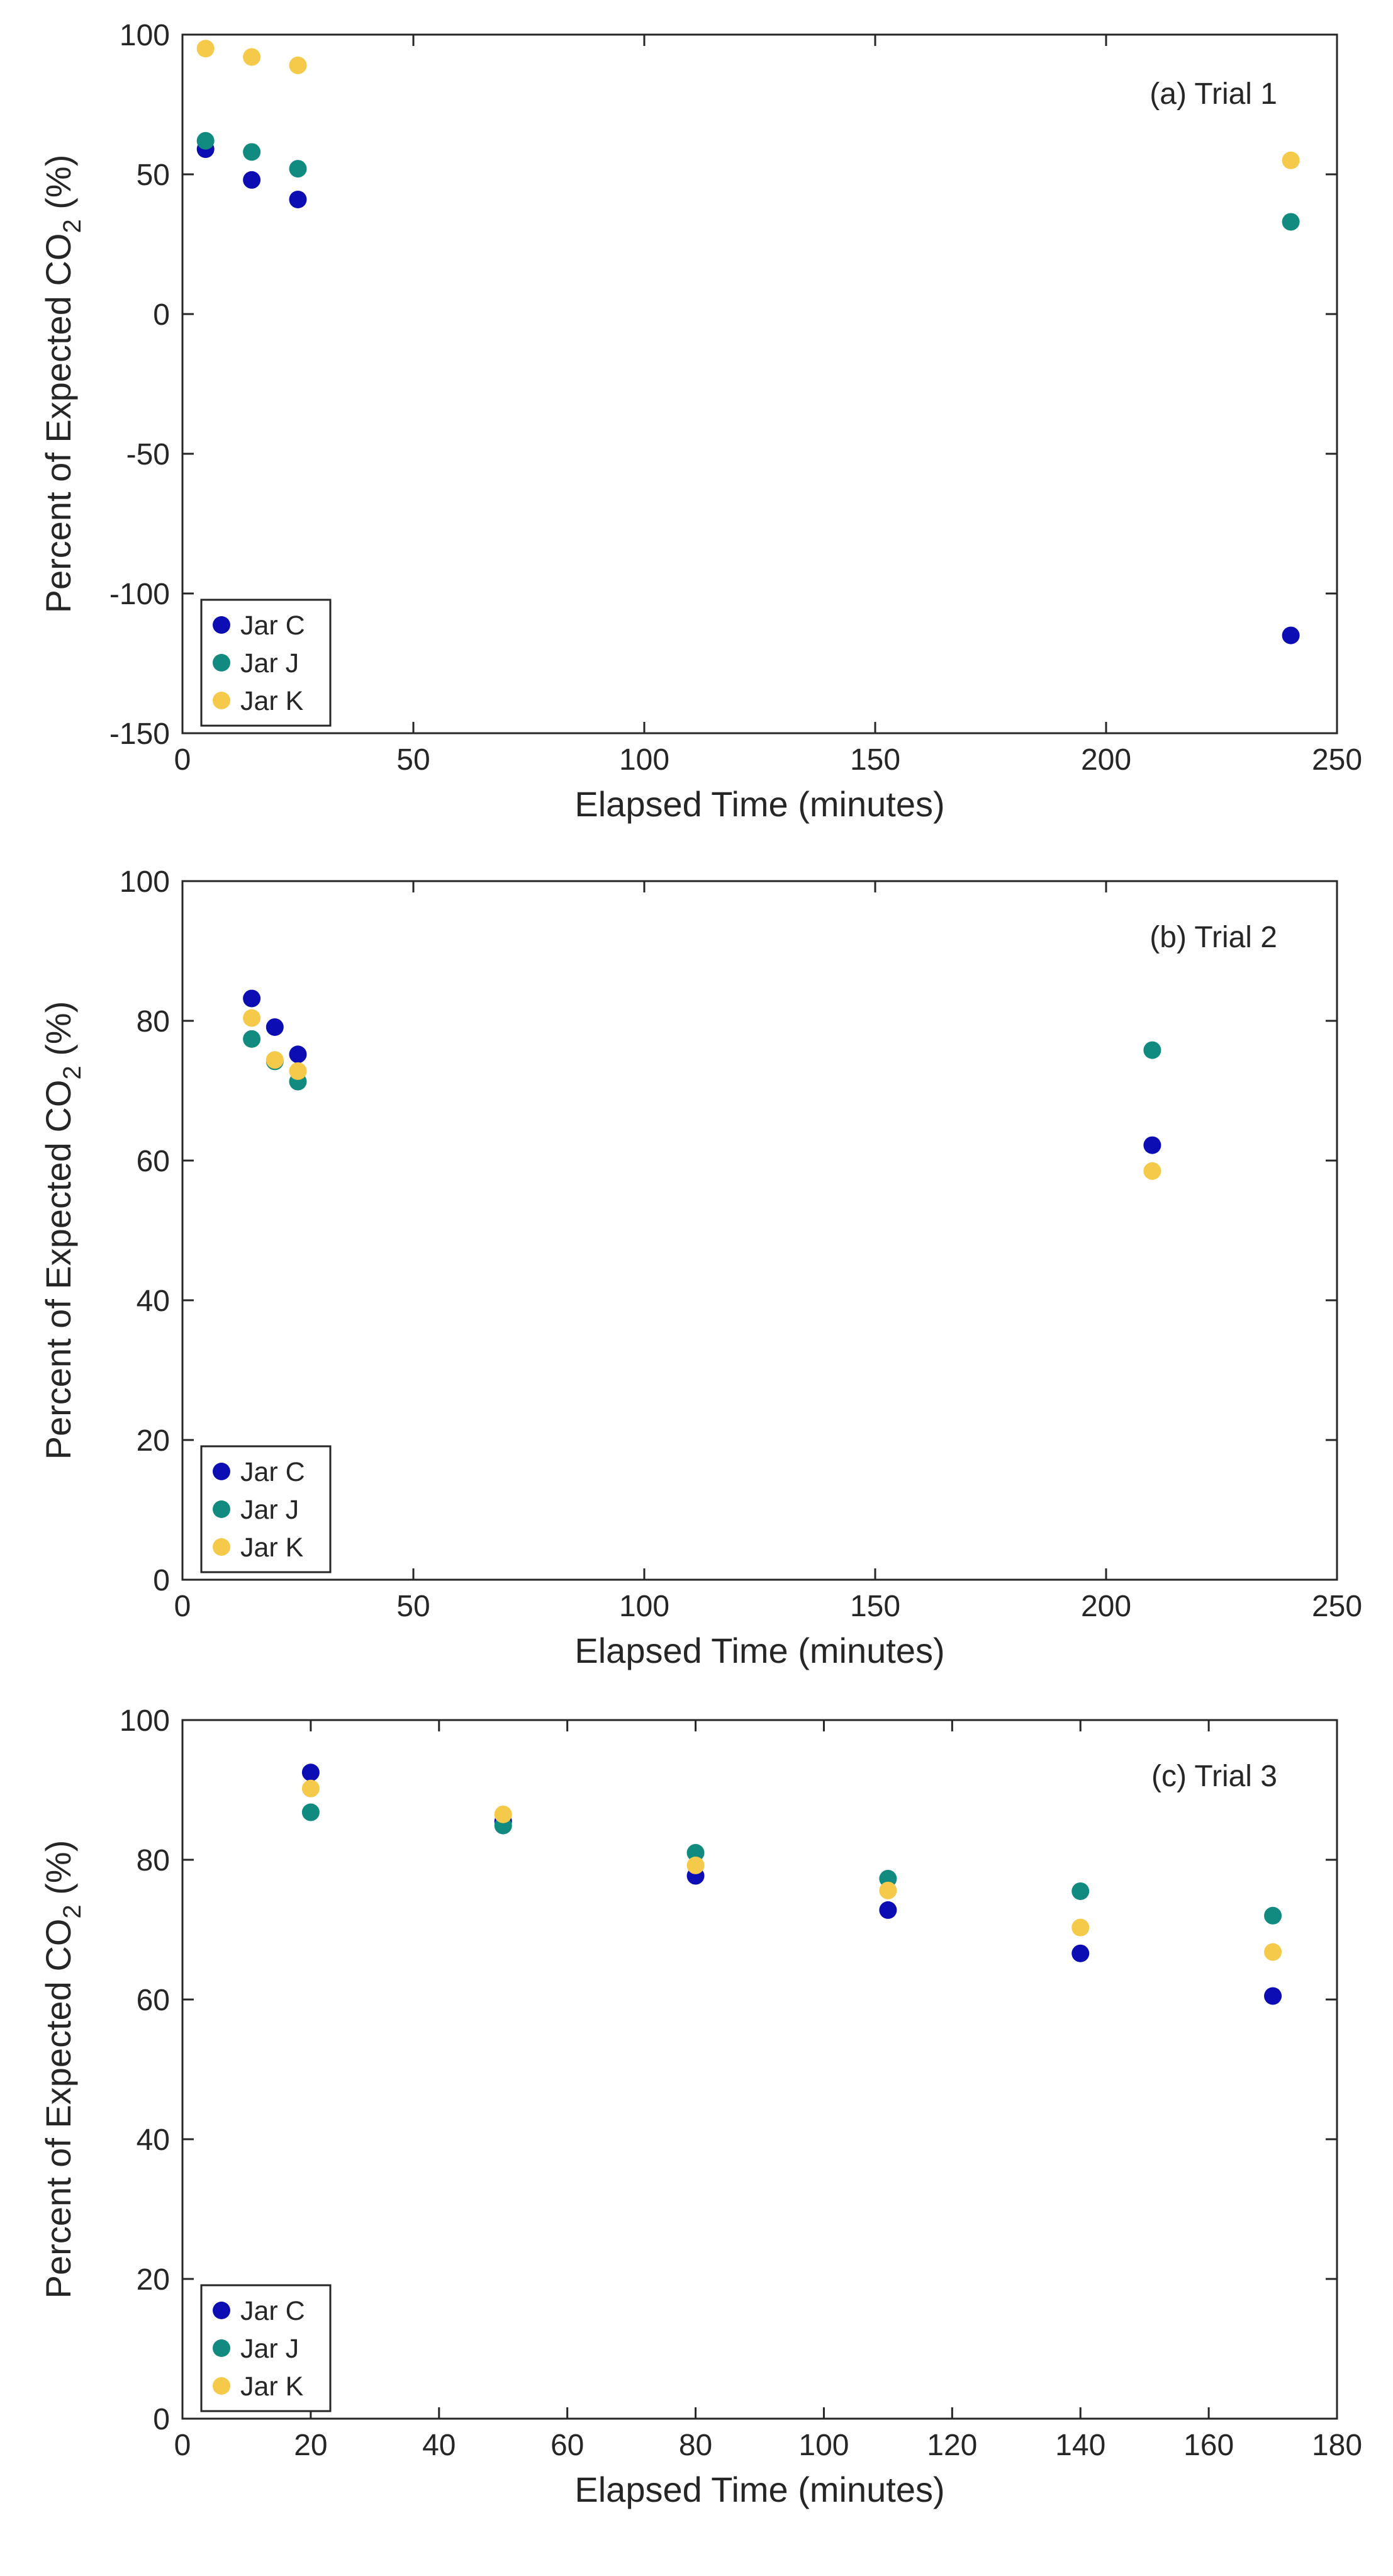 The width and height of the screenshot is (1393, 2576). Describe the element at coordinates (952, 2445) in the screenshot. I see `x-tick-label: 120` at that location.